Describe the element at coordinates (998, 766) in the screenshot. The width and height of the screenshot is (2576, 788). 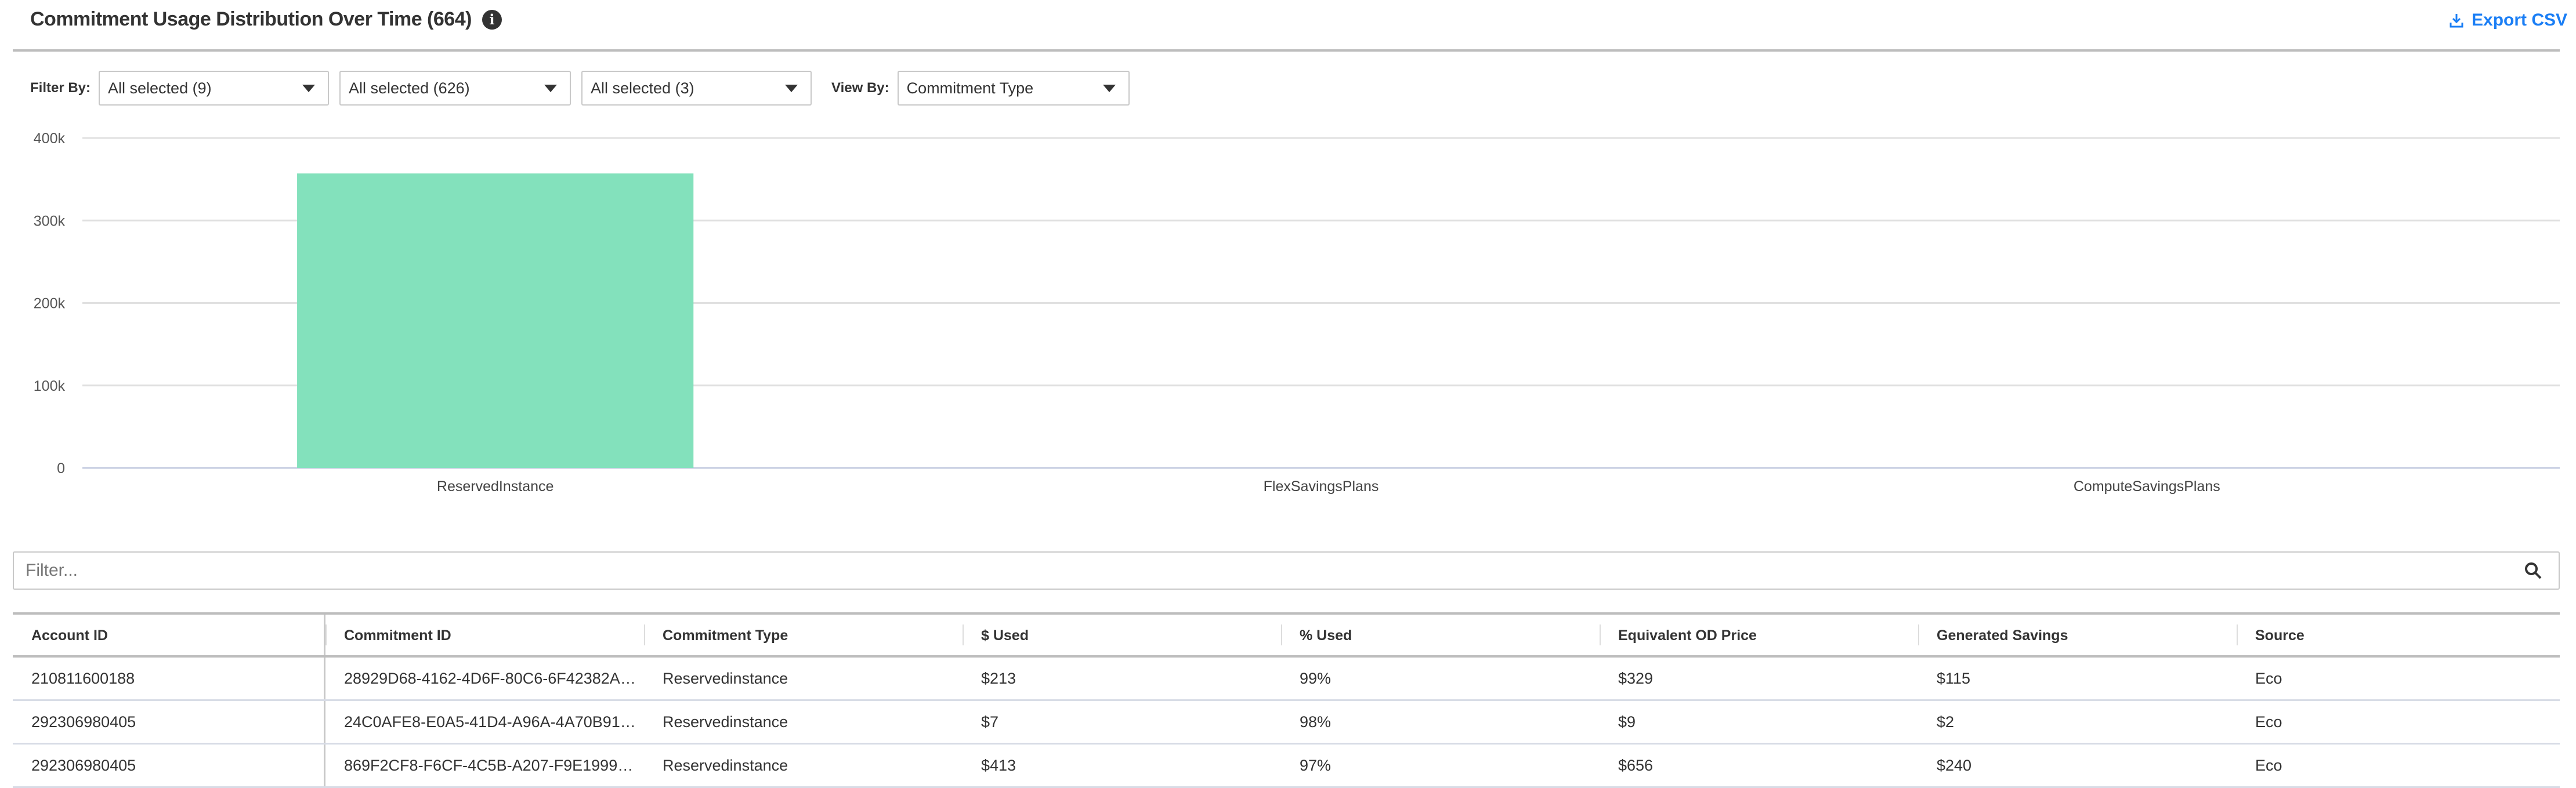
I see `table-cell: $413` at that location.